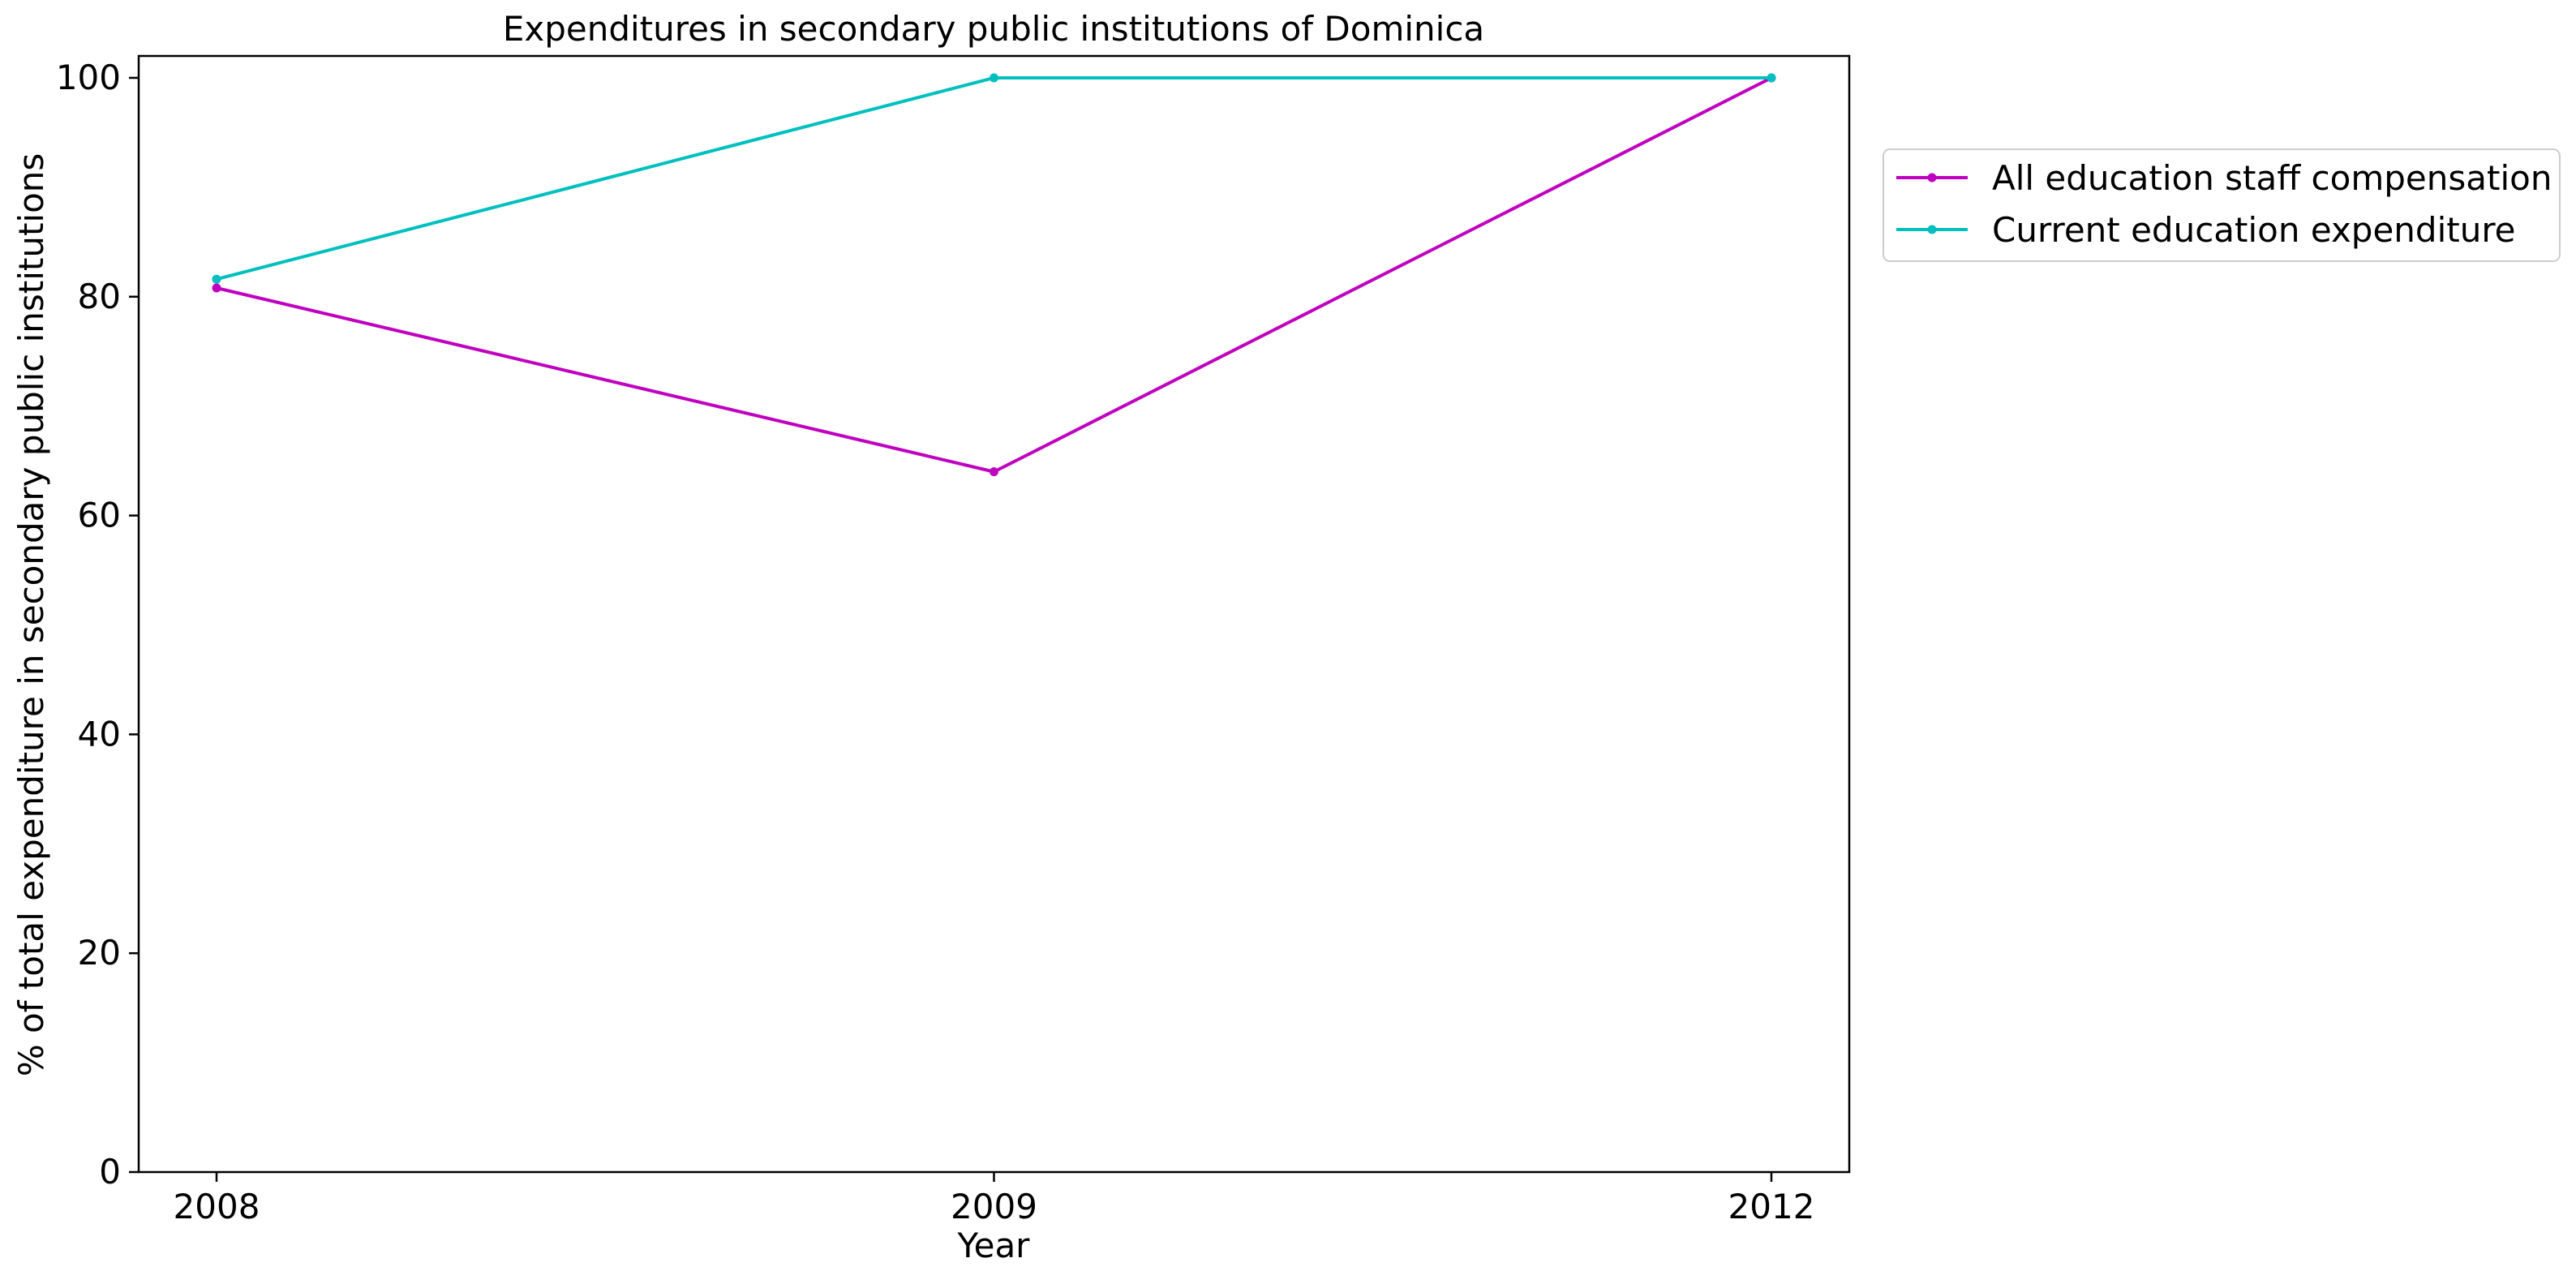 This screenshot has width=2576, height=1284. What do you see at coordinates (99, 515) in the screenshot?
I see `y-tick-label: 60` at bounding box center [99, 515].